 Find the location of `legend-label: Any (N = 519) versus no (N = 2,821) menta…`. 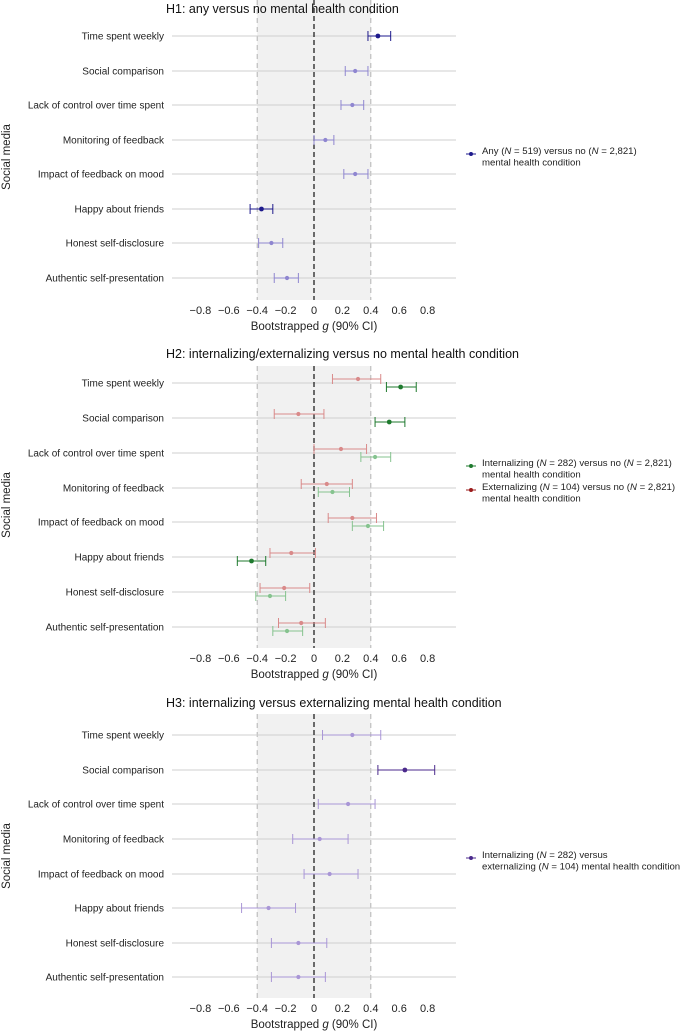

legend-label: Any (N = 519) versus no (N = 2,821) menta… is located at coordinates (559, 157).